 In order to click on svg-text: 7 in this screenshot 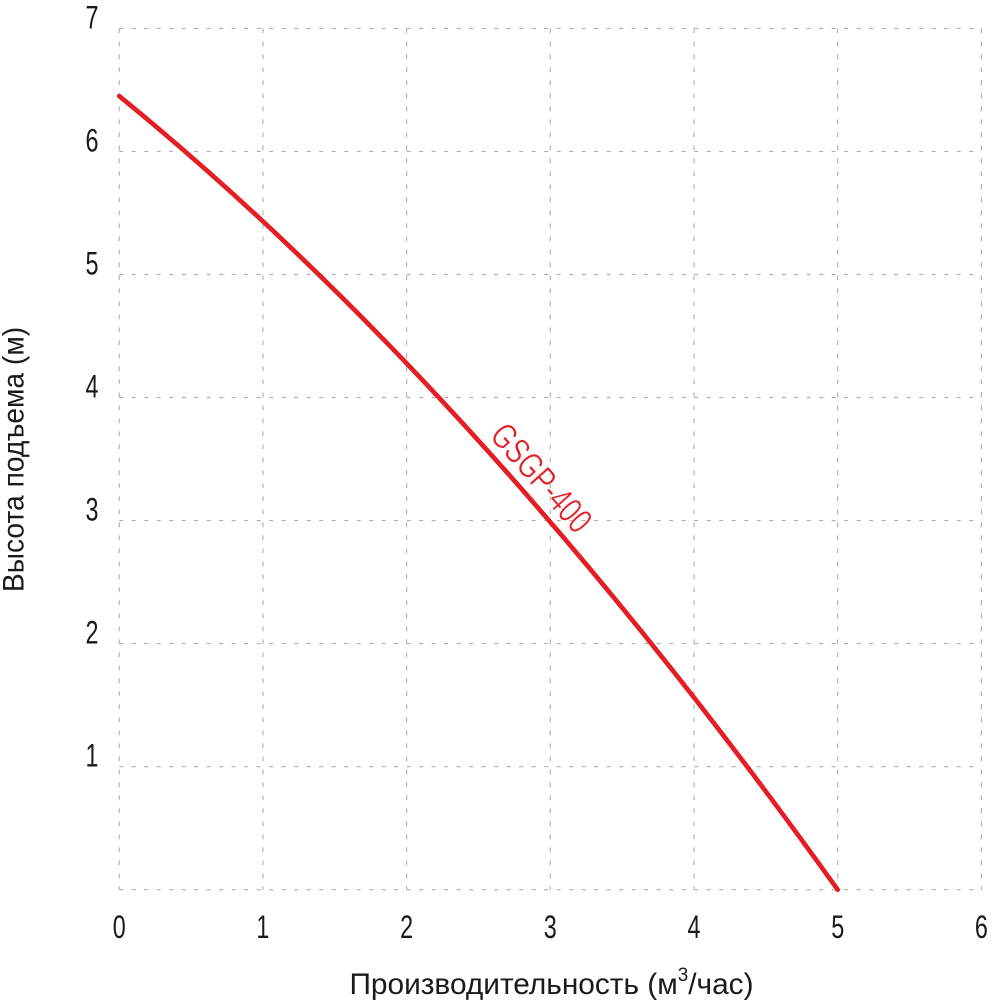, I will do `click(92, 17)`.